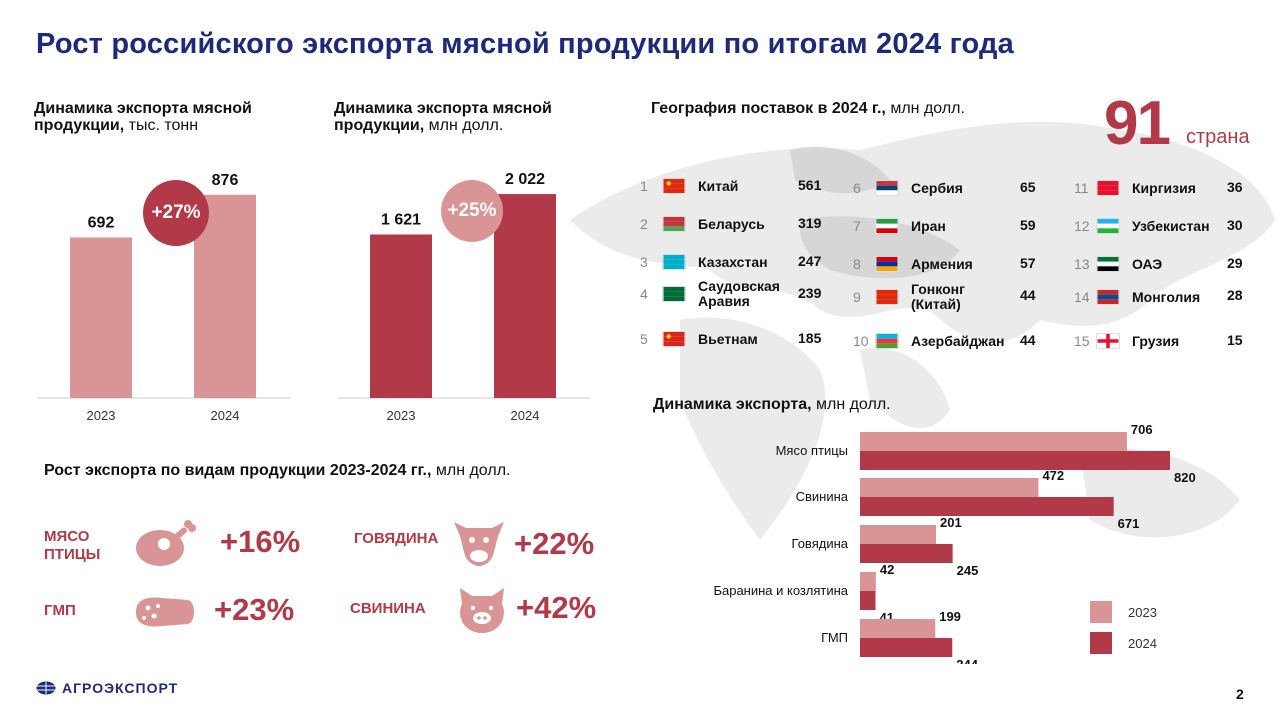  What do you see at coordinates (1218, 137) in the screenshot?
I see `country-count-label: страна` at bounding box center [1218, 137].